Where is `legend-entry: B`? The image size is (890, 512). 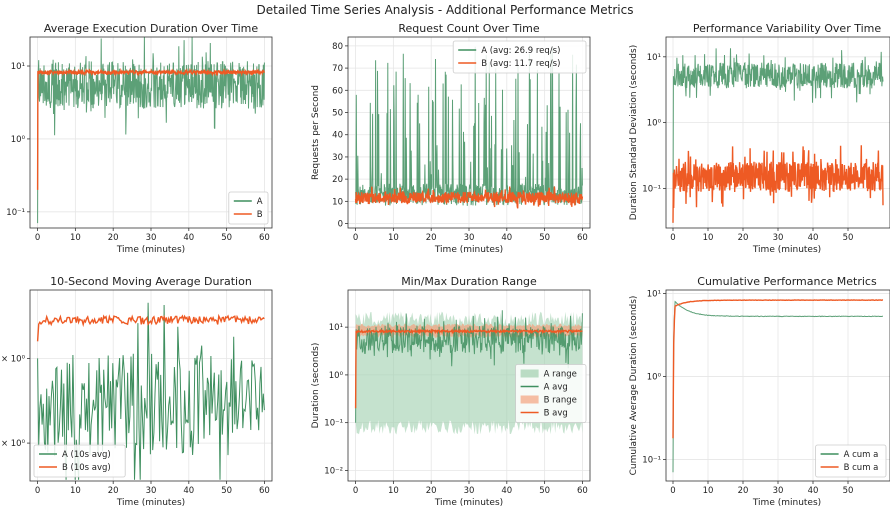 legend-entry: B is located at coordinates (260, 215).